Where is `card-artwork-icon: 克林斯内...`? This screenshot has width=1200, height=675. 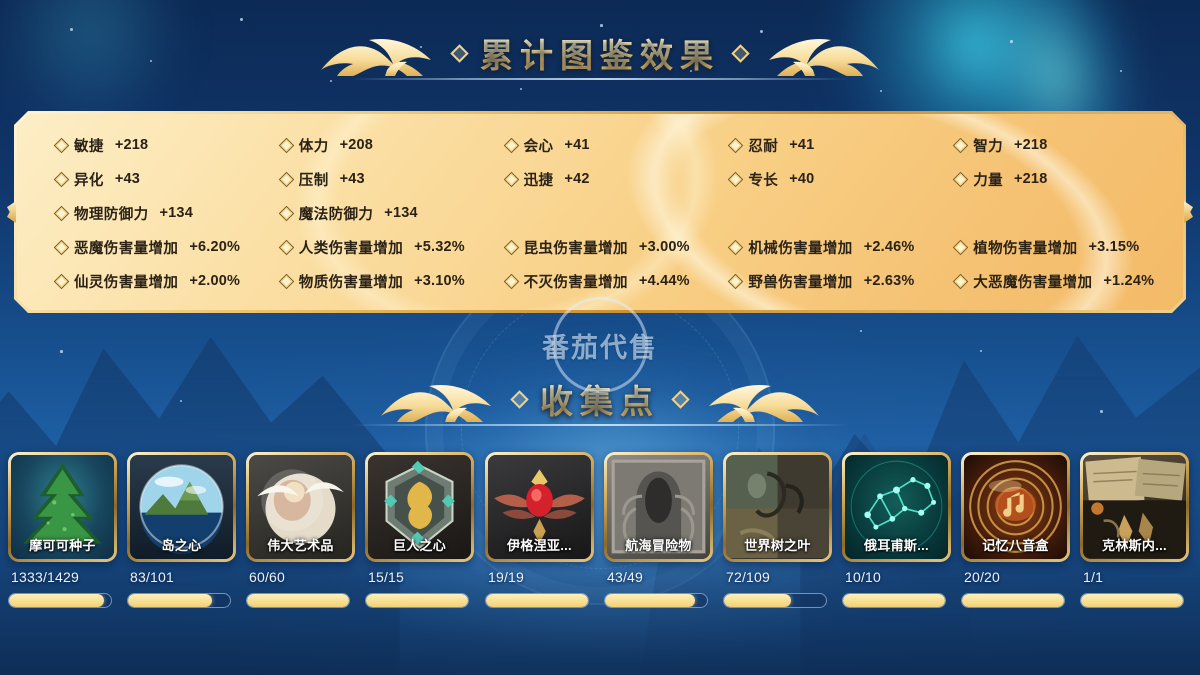 card-artwork-icon: 克林斯内... is located at coordinates (1134, 507).